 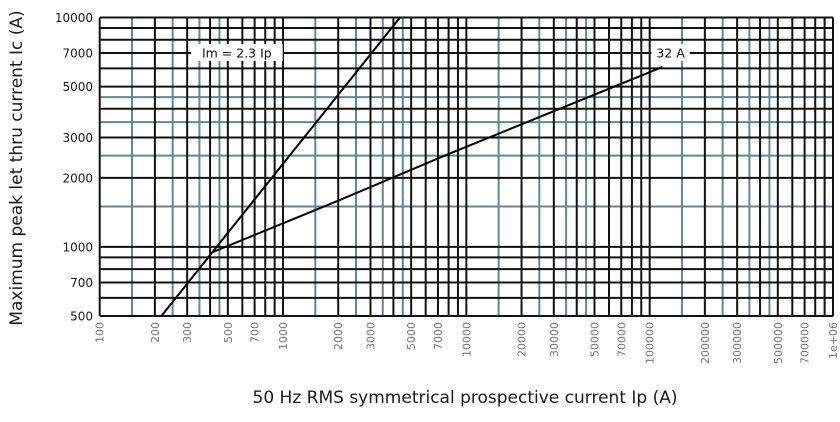 What do you see at coordinates (77, 247) in the screenshot?
I see `y-tick-label: 1000` at bounding box center [77, 247].